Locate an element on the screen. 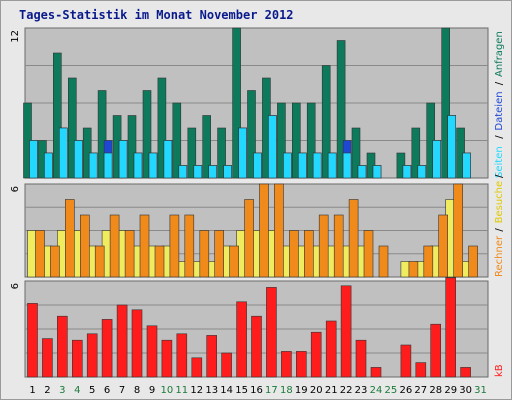 Image resolution: width=512 pixels, height=400 pixels. x-tick-label-8: 8 is located at coordinates (137, 390).